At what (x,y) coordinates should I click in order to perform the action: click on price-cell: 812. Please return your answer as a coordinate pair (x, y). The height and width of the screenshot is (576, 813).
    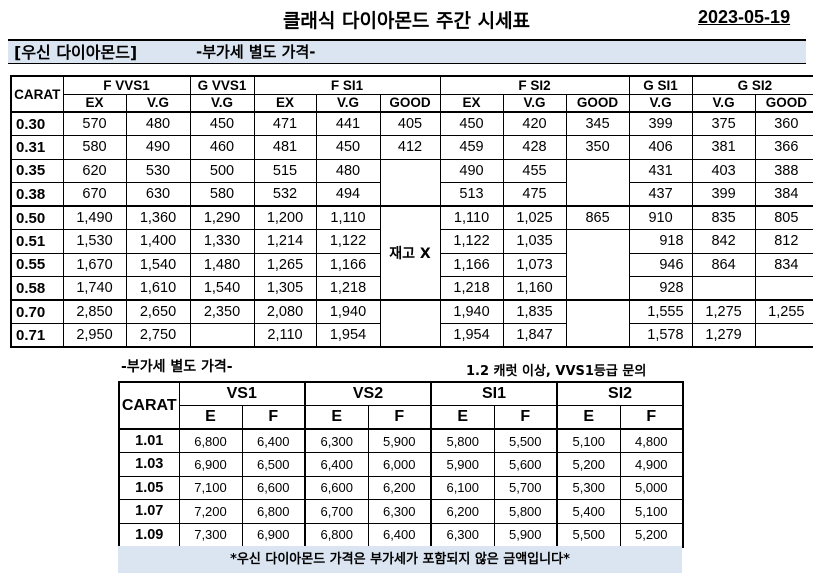
    Looking at the image, I should click on (783, 241).